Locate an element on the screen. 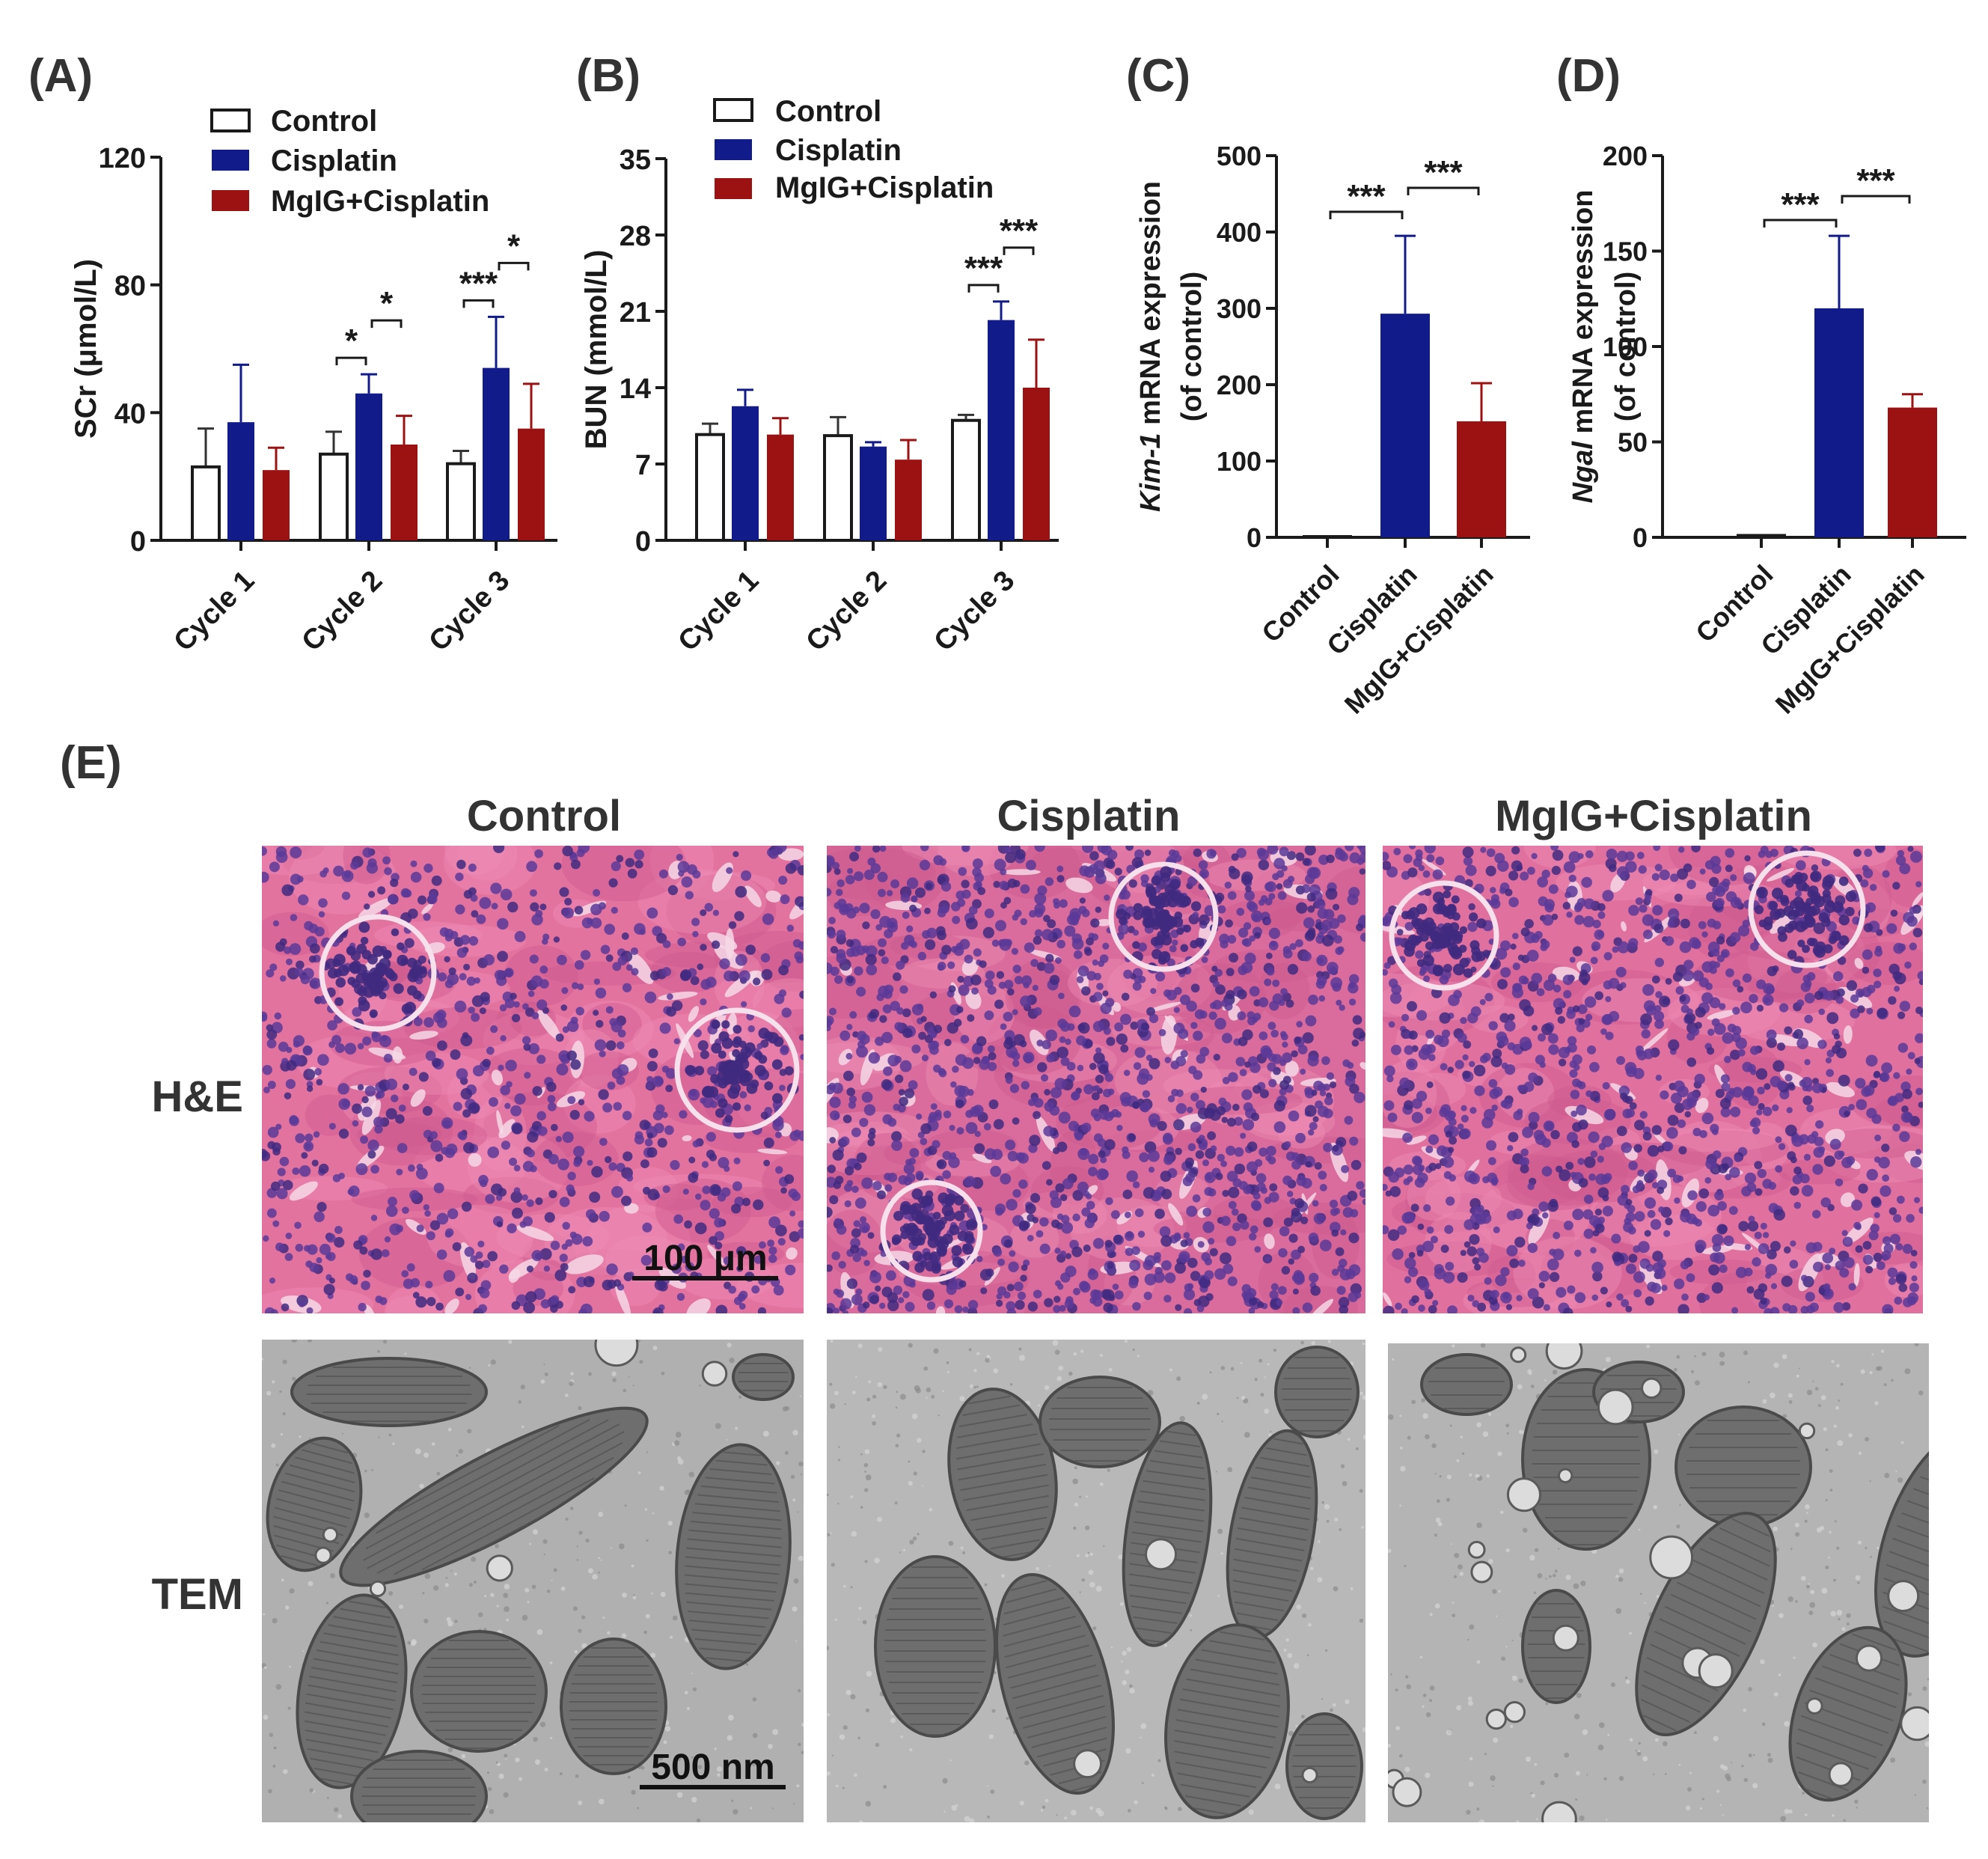 The width and height of the screenshot is (1988, 1859). bar is located at coordinates (1839, 423).